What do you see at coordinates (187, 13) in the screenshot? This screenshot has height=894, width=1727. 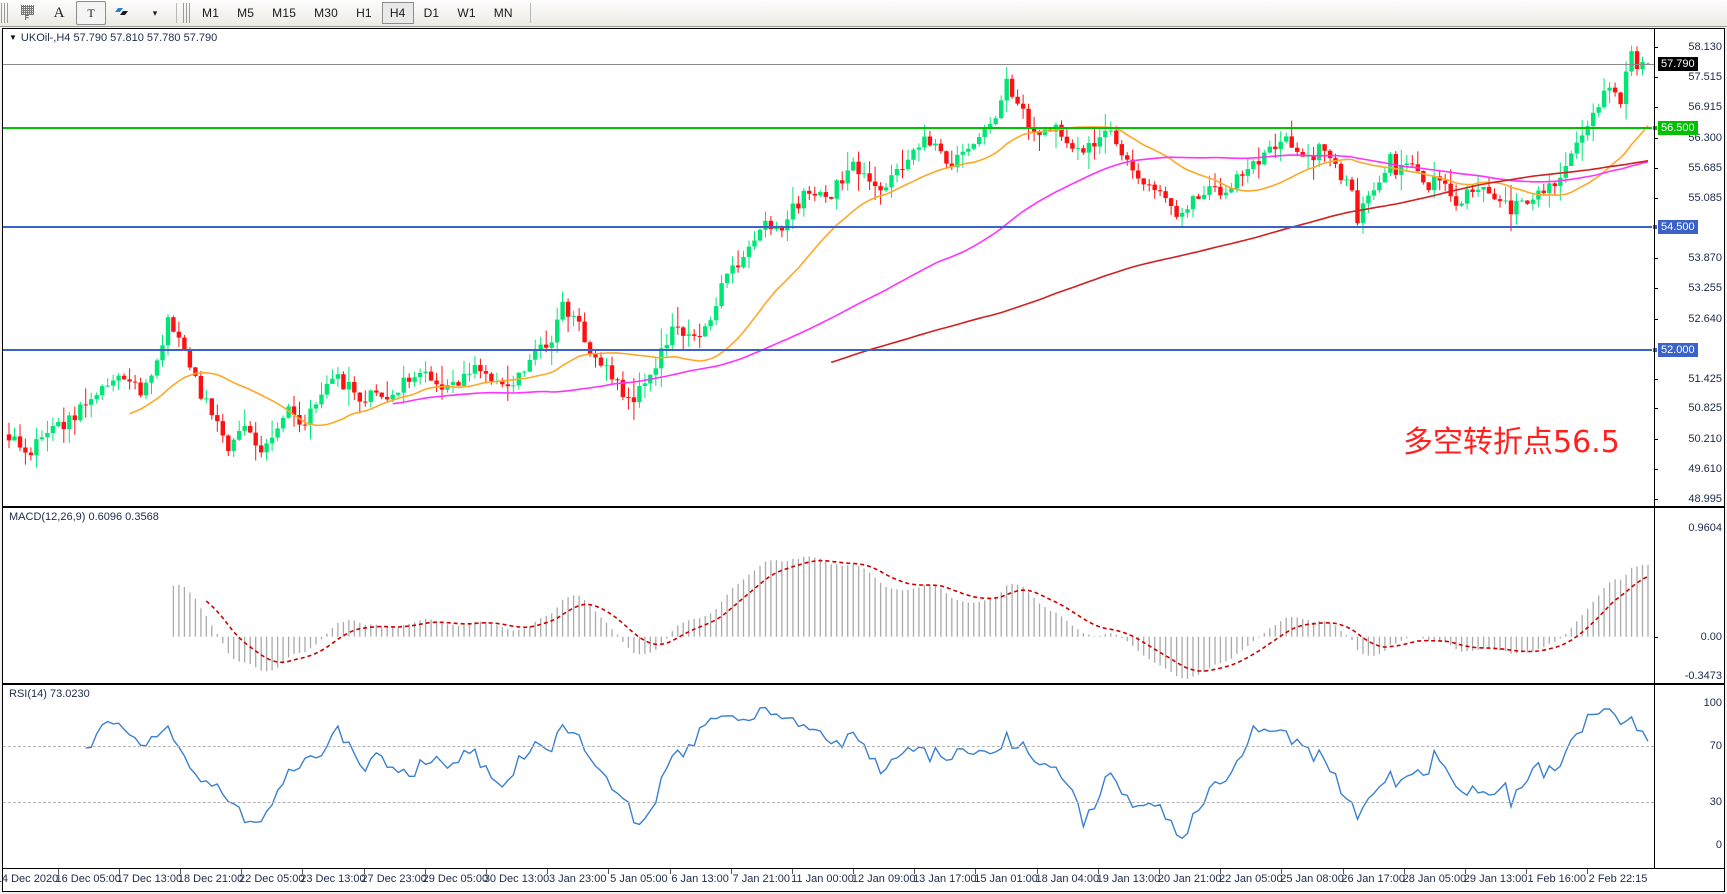 I see `timeframe-grip` at bounding box center [187, 13].